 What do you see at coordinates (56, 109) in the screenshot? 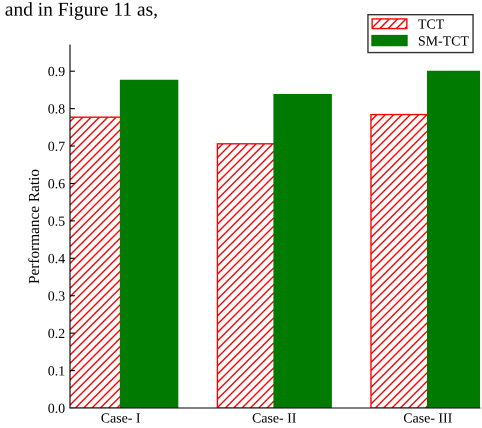
I see `y-tick-label: 0.8` at bounding box center [56, 109].